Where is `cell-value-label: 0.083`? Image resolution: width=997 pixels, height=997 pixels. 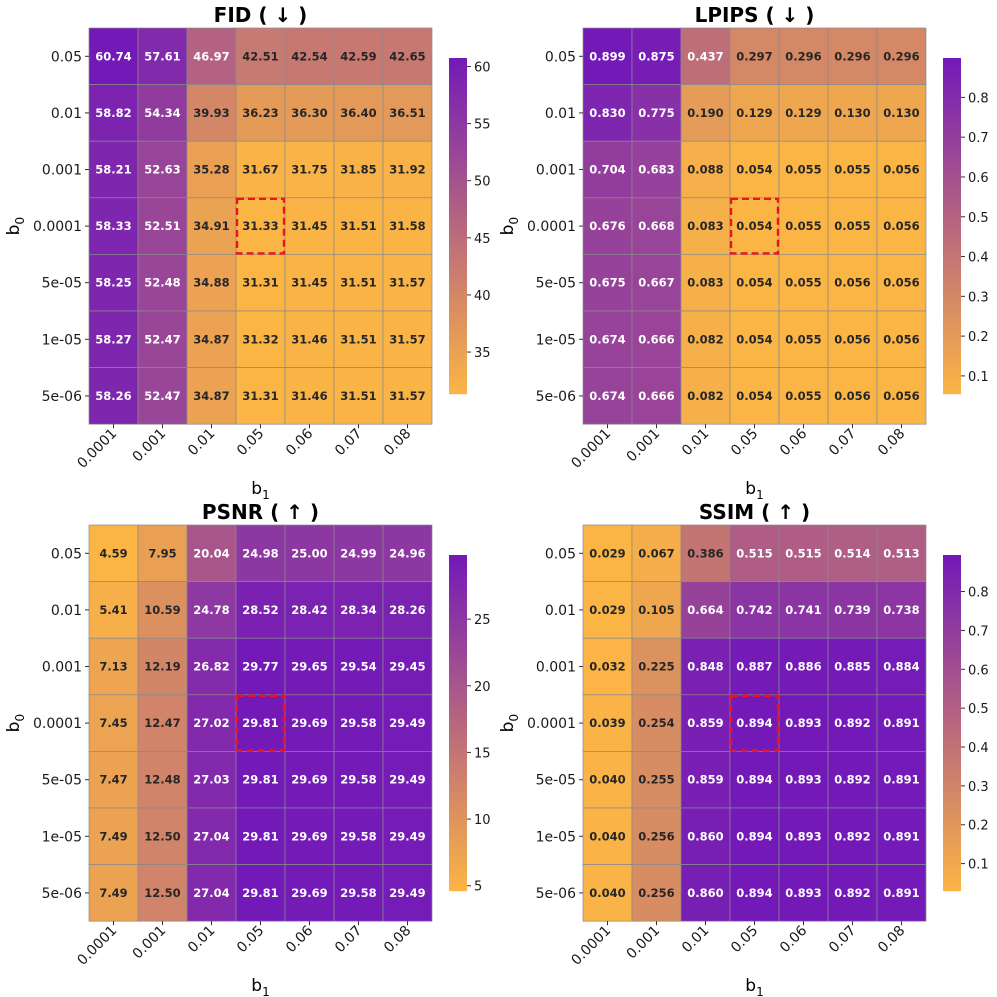
cell-value-label: 0.083 is located at coordinates (705, 226).